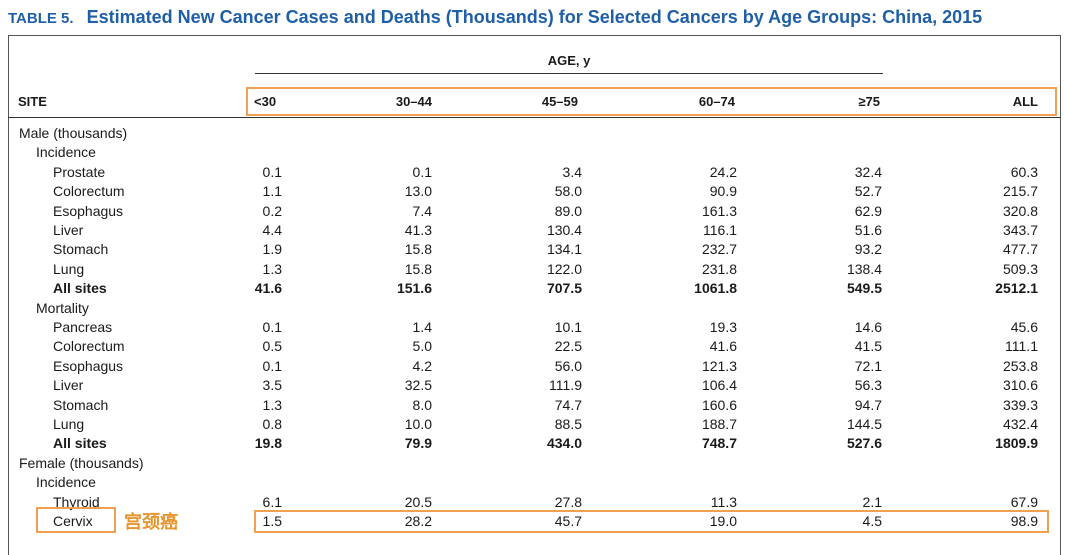  What do you see at coordinates (1021, 346) in the screenshot?
I see `cell-value: 111.1` at bounding box center [1021, 346].